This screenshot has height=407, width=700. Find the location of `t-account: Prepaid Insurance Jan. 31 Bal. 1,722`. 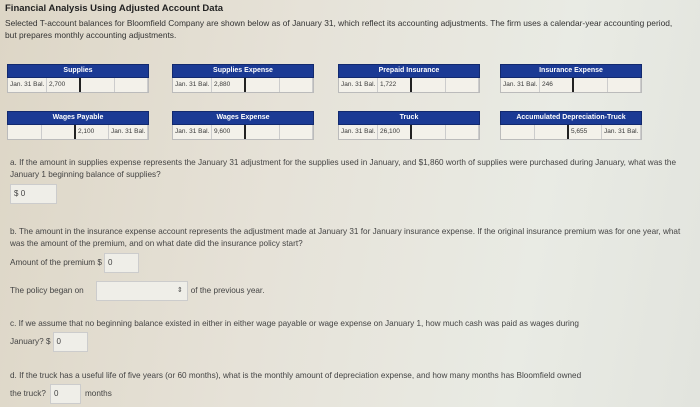

t-account: Prepaid Insurance Jan. 31 Bal. 1,722 is located at coordinates (409, 78).